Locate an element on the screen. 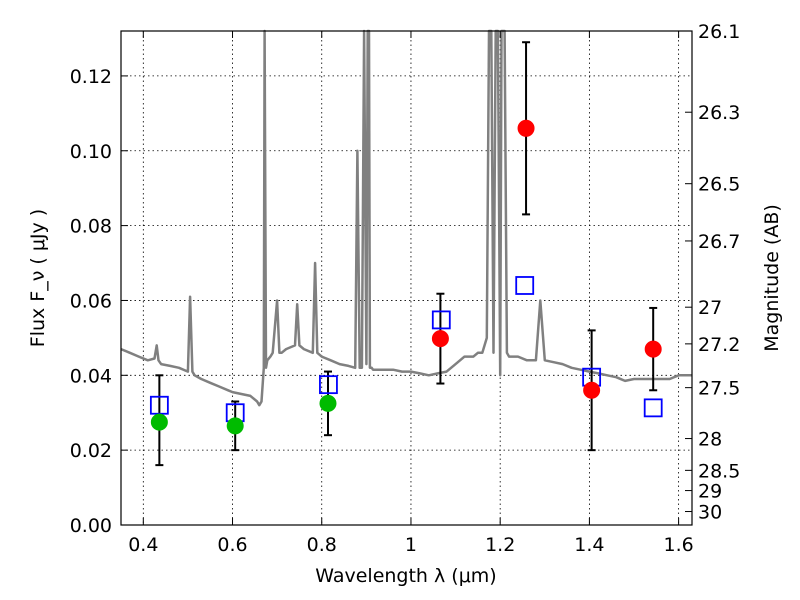  y-tick-label: 0.02 is located at coordinates (91, 451).